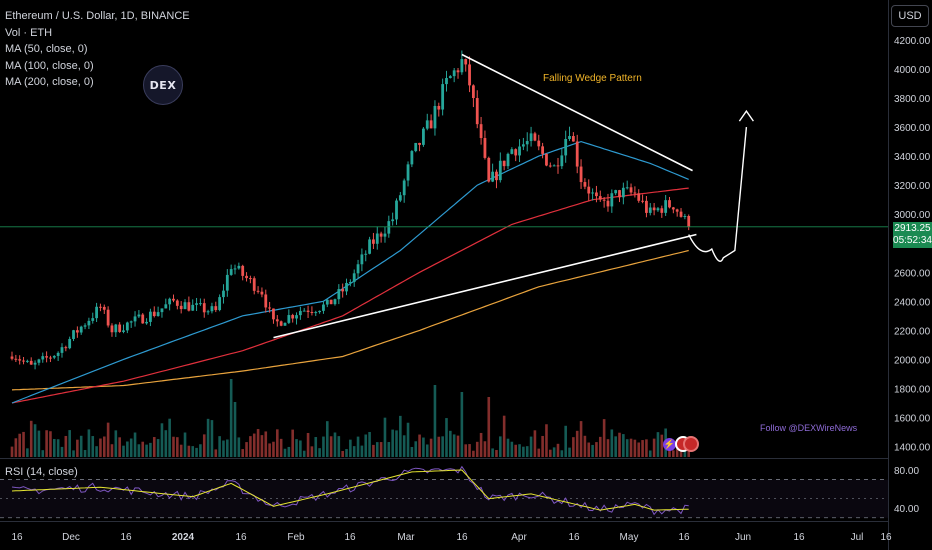 Image resolution: width=932 pixels, height=550 pixels. I want to click on symbol-title: Ethereum / U.S. Dollar, 1D, BINANCE, so click(97, 16).